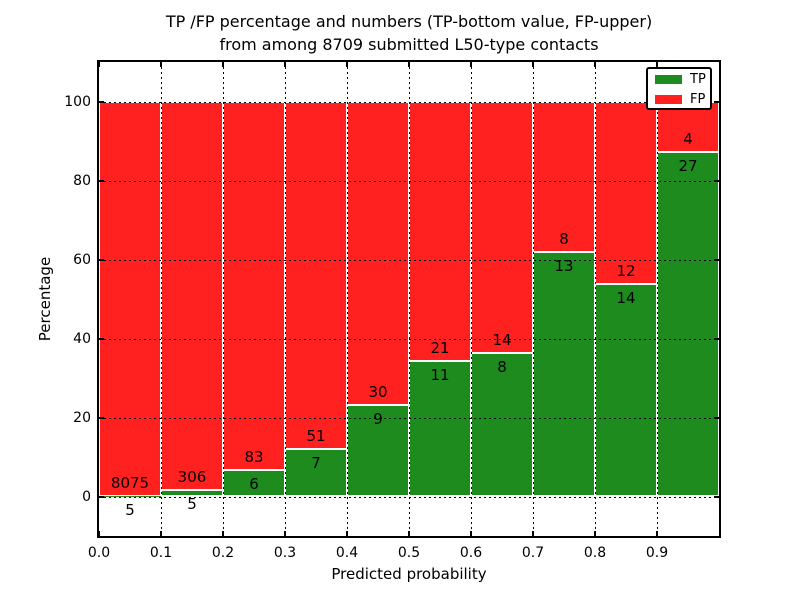  What do you see at coordinates (502, 339) in the screenshot?
I see `fp-count-label: 14` at bounding box center [502, 339].